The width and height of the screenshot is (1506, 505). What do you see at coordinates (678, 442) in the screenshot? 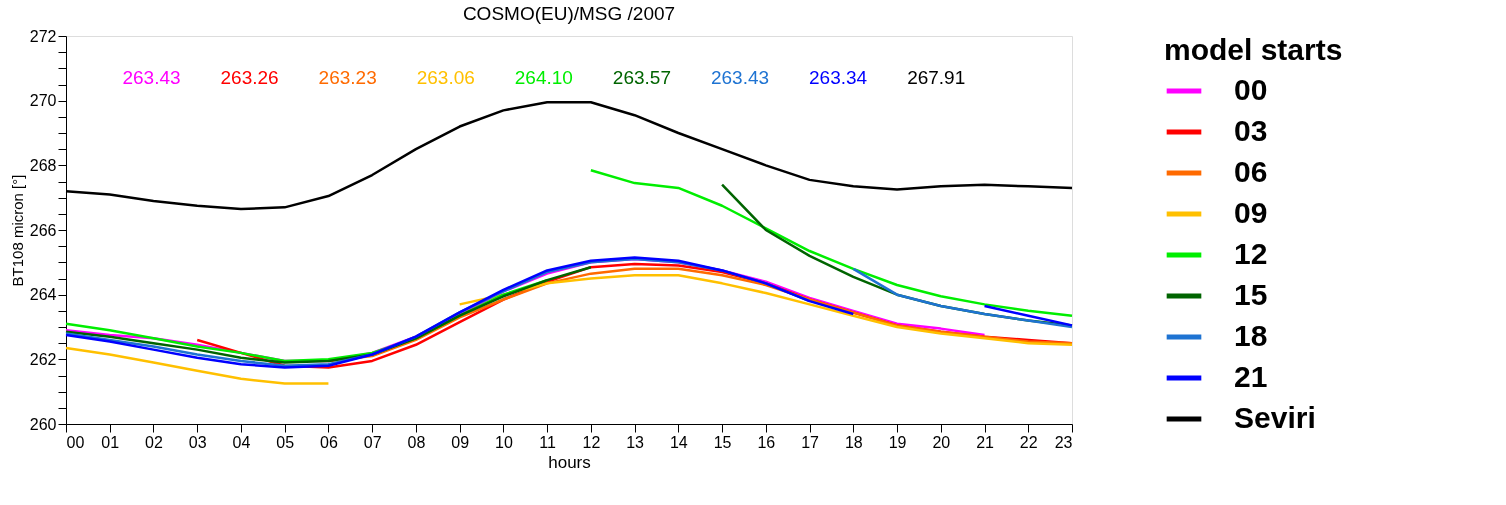
I see `x-tick-label: 14` at bounding box center [678, 442].